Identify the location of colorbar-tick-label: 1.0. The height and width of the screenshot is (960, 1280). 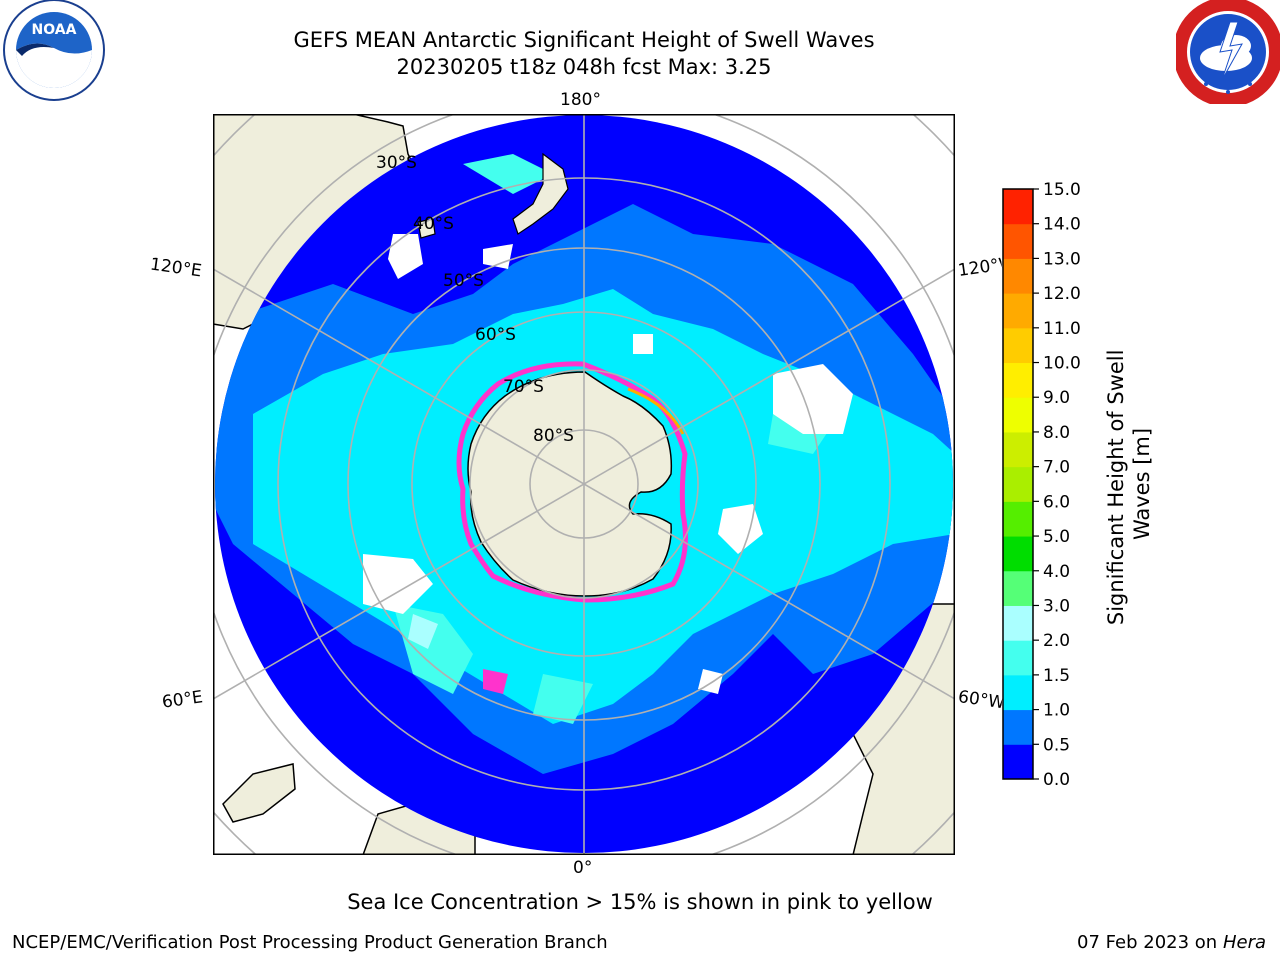
(1056, 711).